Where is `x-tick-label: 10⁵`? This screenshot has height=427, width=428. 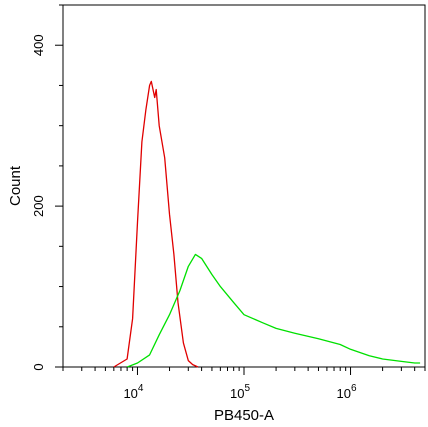
x-tick-label: 10⁵ is located at coordinates (240, 392).